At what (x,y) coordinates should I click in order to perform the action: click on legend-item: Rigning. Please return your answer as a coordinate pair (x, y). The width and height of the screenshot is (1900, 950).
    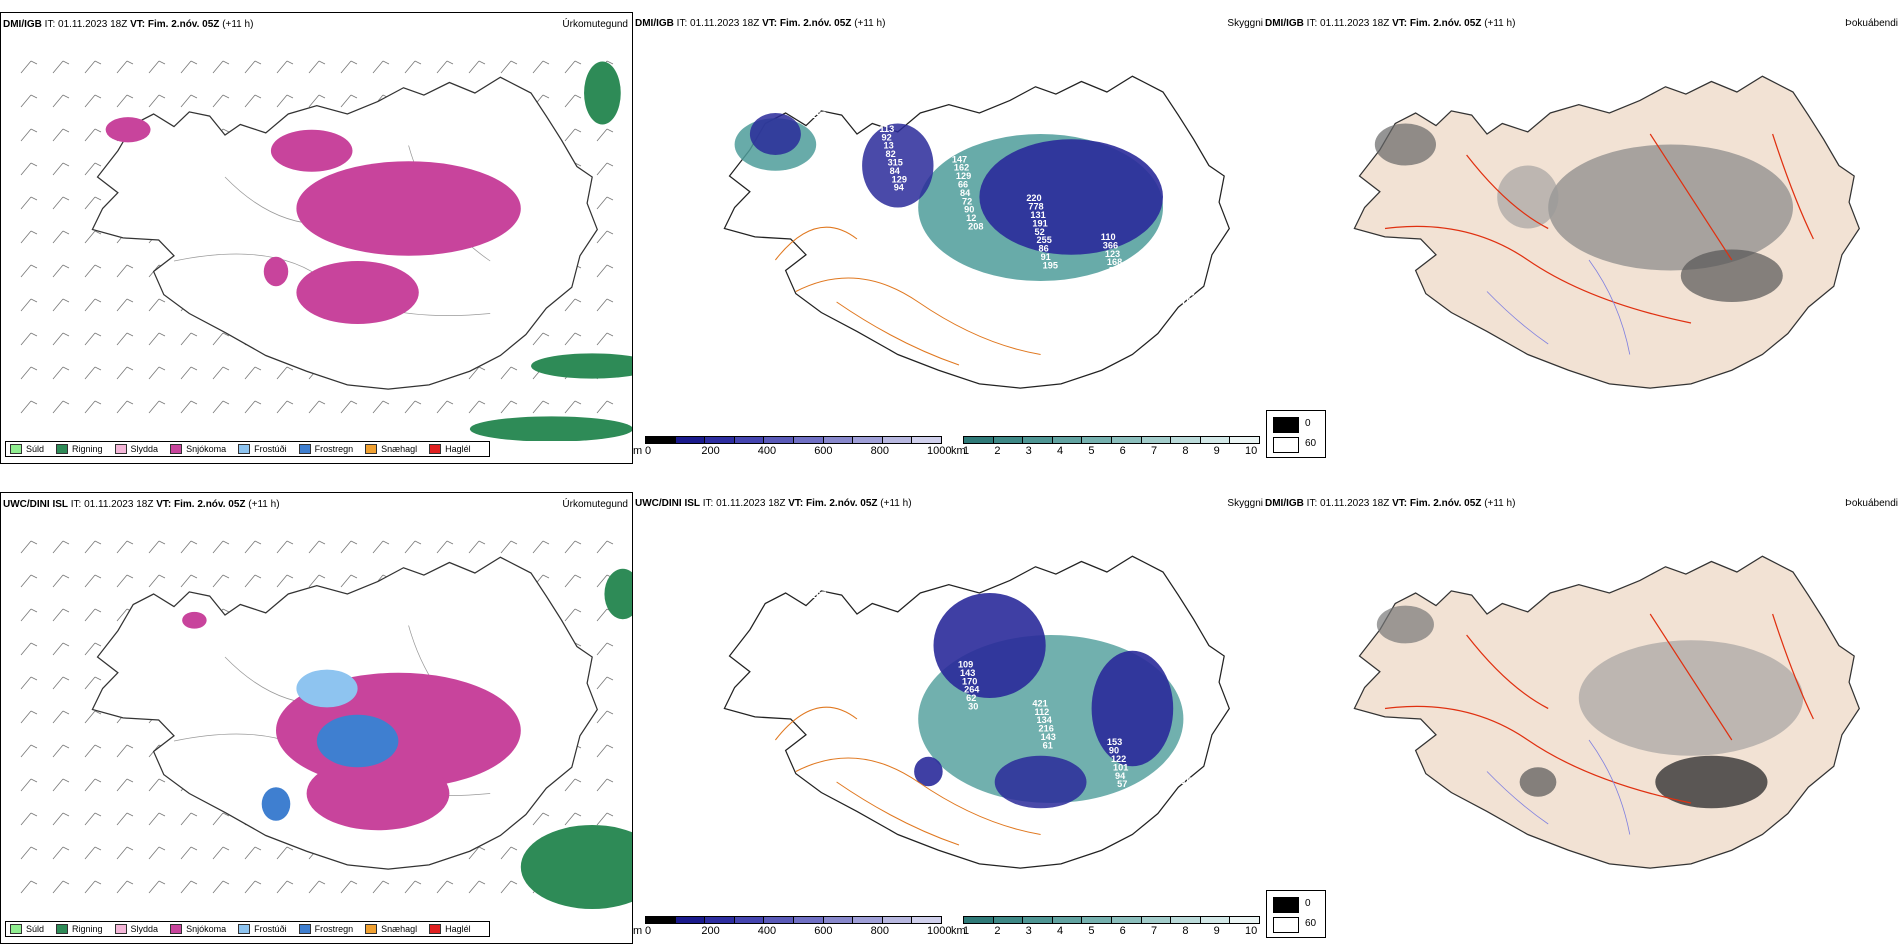
    Looking at the image, I should click on (79, 449).